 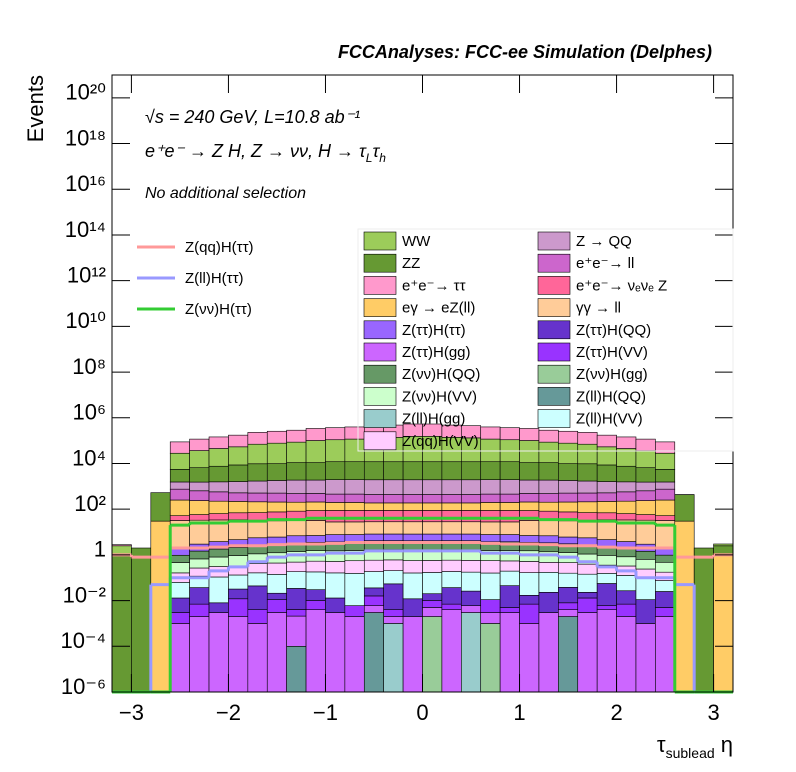 What do you see at coordinates (609, 419) in the screenshot?
I see `legend-label: Z(ll)H(VV)` at bounding box center [609, 419].